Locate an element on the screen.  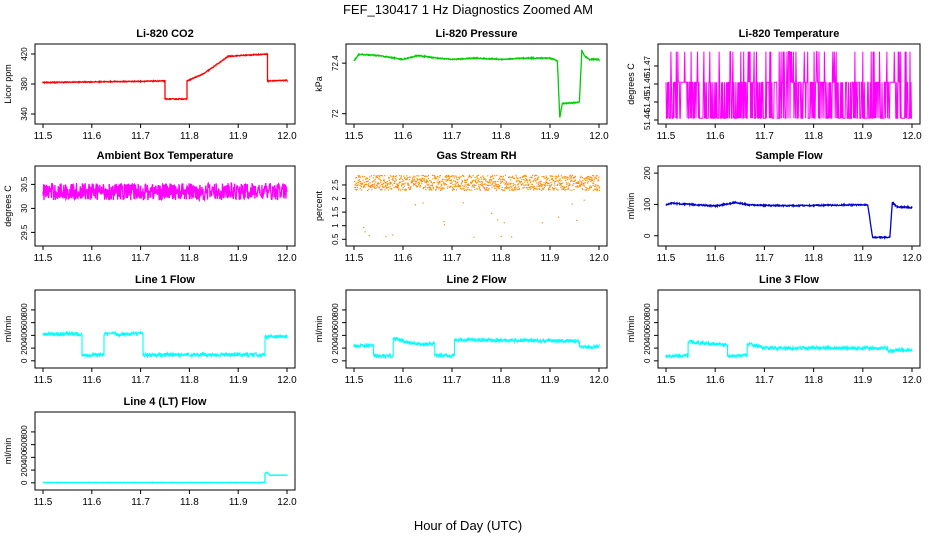
y-tick-label: 2.5 is located at coordinates (335, 185).